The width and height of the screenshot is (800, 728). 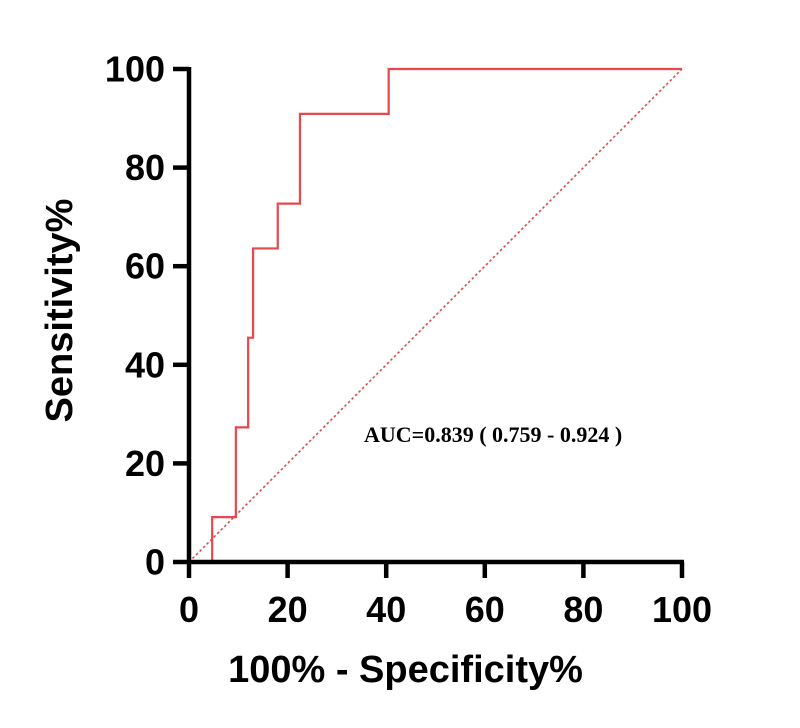 What do you see at coordinates (288, 609) in the screenshot?
I see `x-tick-label: 20` at bounding box center [288, 609].